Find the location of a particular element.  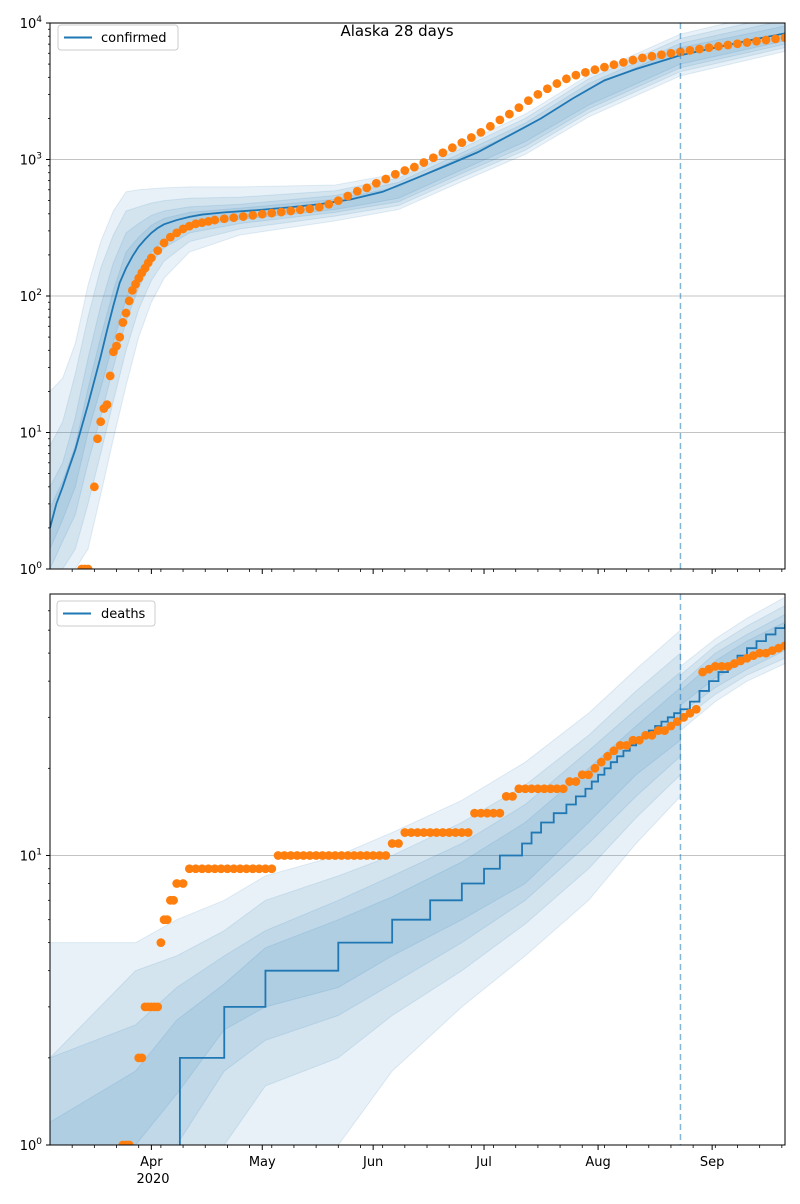

confirmed-ytick-label: 10² is located at coordinates (31, 296).